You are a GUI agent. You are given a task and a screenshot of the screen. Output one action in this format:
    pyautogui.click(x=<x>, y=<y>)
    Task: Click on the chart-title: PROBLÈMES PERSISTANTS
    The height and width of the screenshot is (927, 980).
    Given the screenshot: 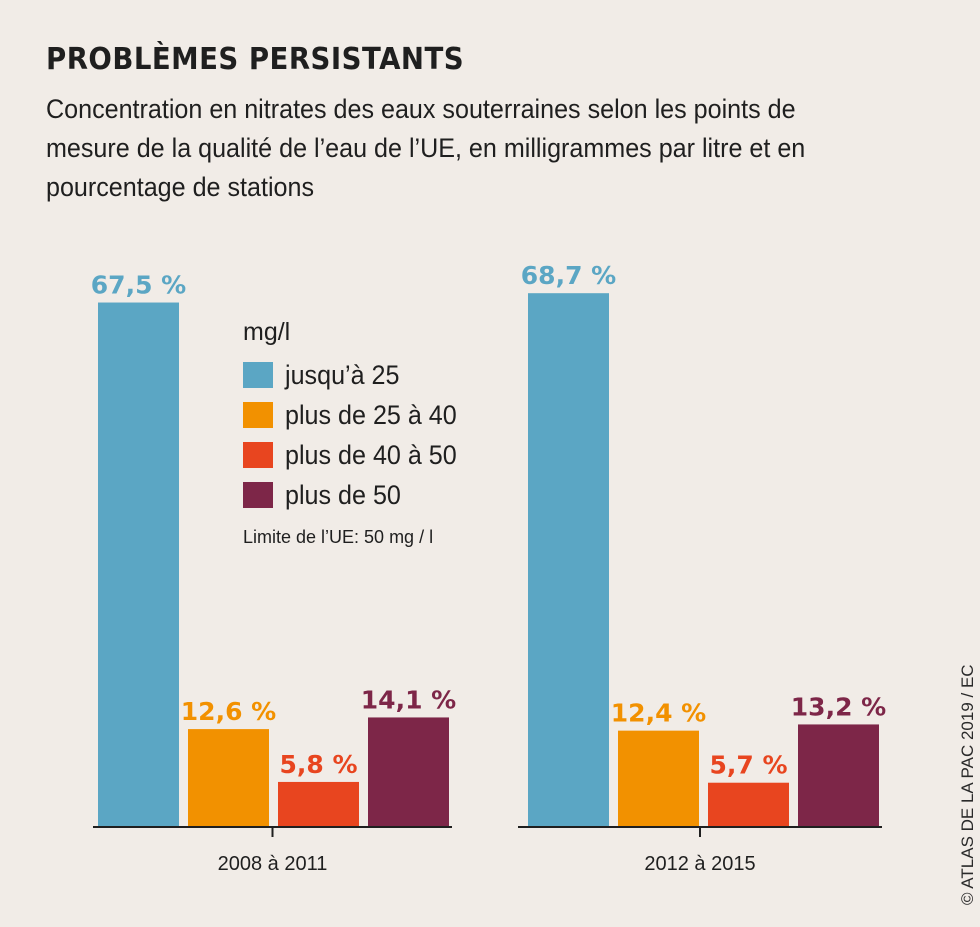 What is the action you would take?
    pyautogui.click(x=255, y=59)
    